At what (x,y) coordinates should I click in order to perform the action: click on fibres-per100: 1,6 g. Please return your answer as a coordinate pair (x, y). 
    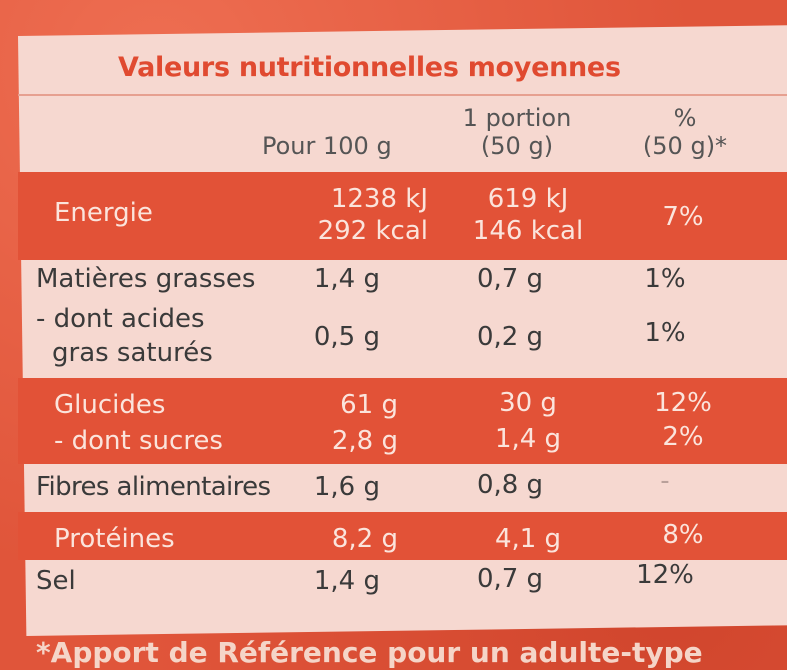
    Looking at the image, I should click on (346, 487).